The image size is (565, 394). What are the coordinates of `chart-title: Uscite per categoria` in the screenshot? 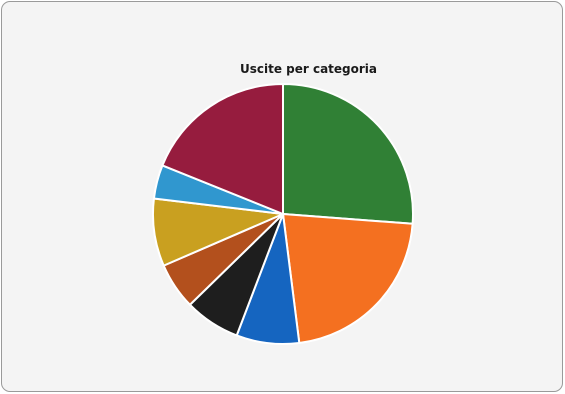 It's located at (308, 69).